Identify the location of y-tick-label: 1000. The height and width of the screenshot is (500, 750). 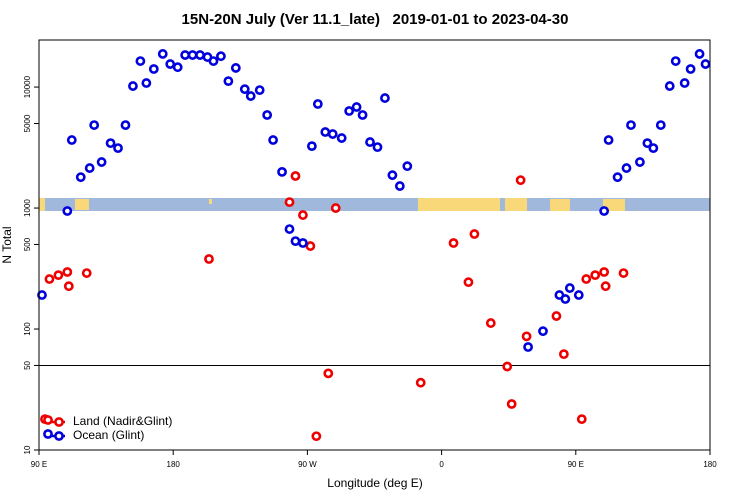
(27, 208).